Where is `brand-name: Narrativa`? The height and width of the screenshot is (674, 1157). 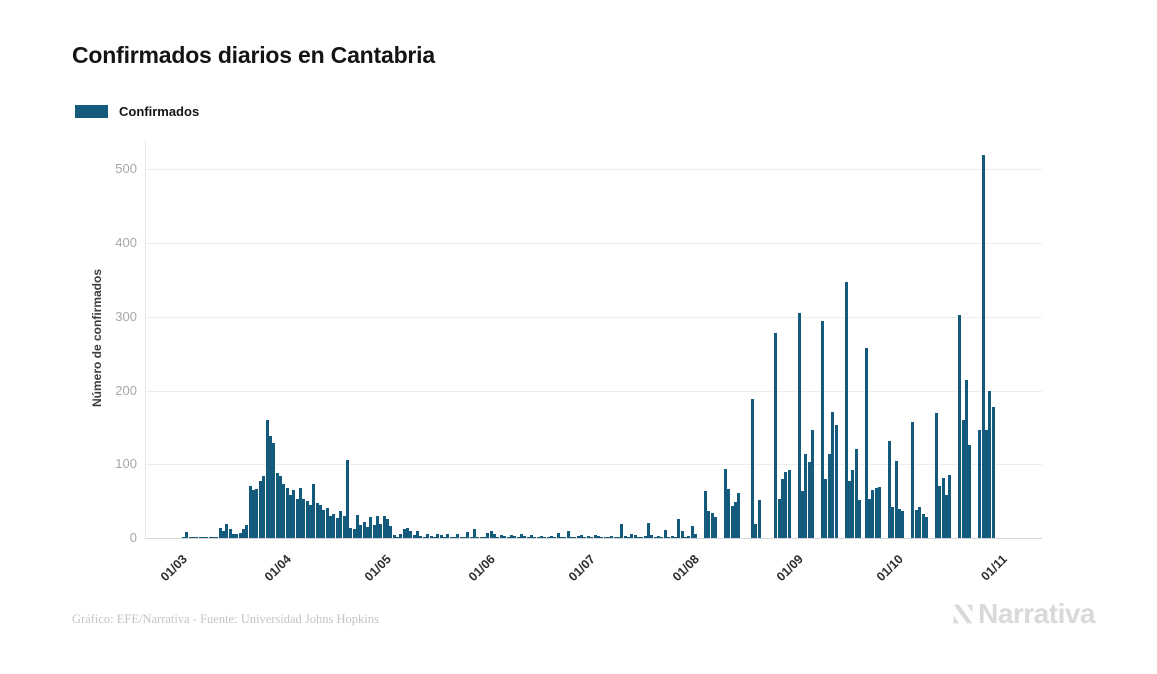
brand-name: Narrativa is located at coordinates (1036, 613).